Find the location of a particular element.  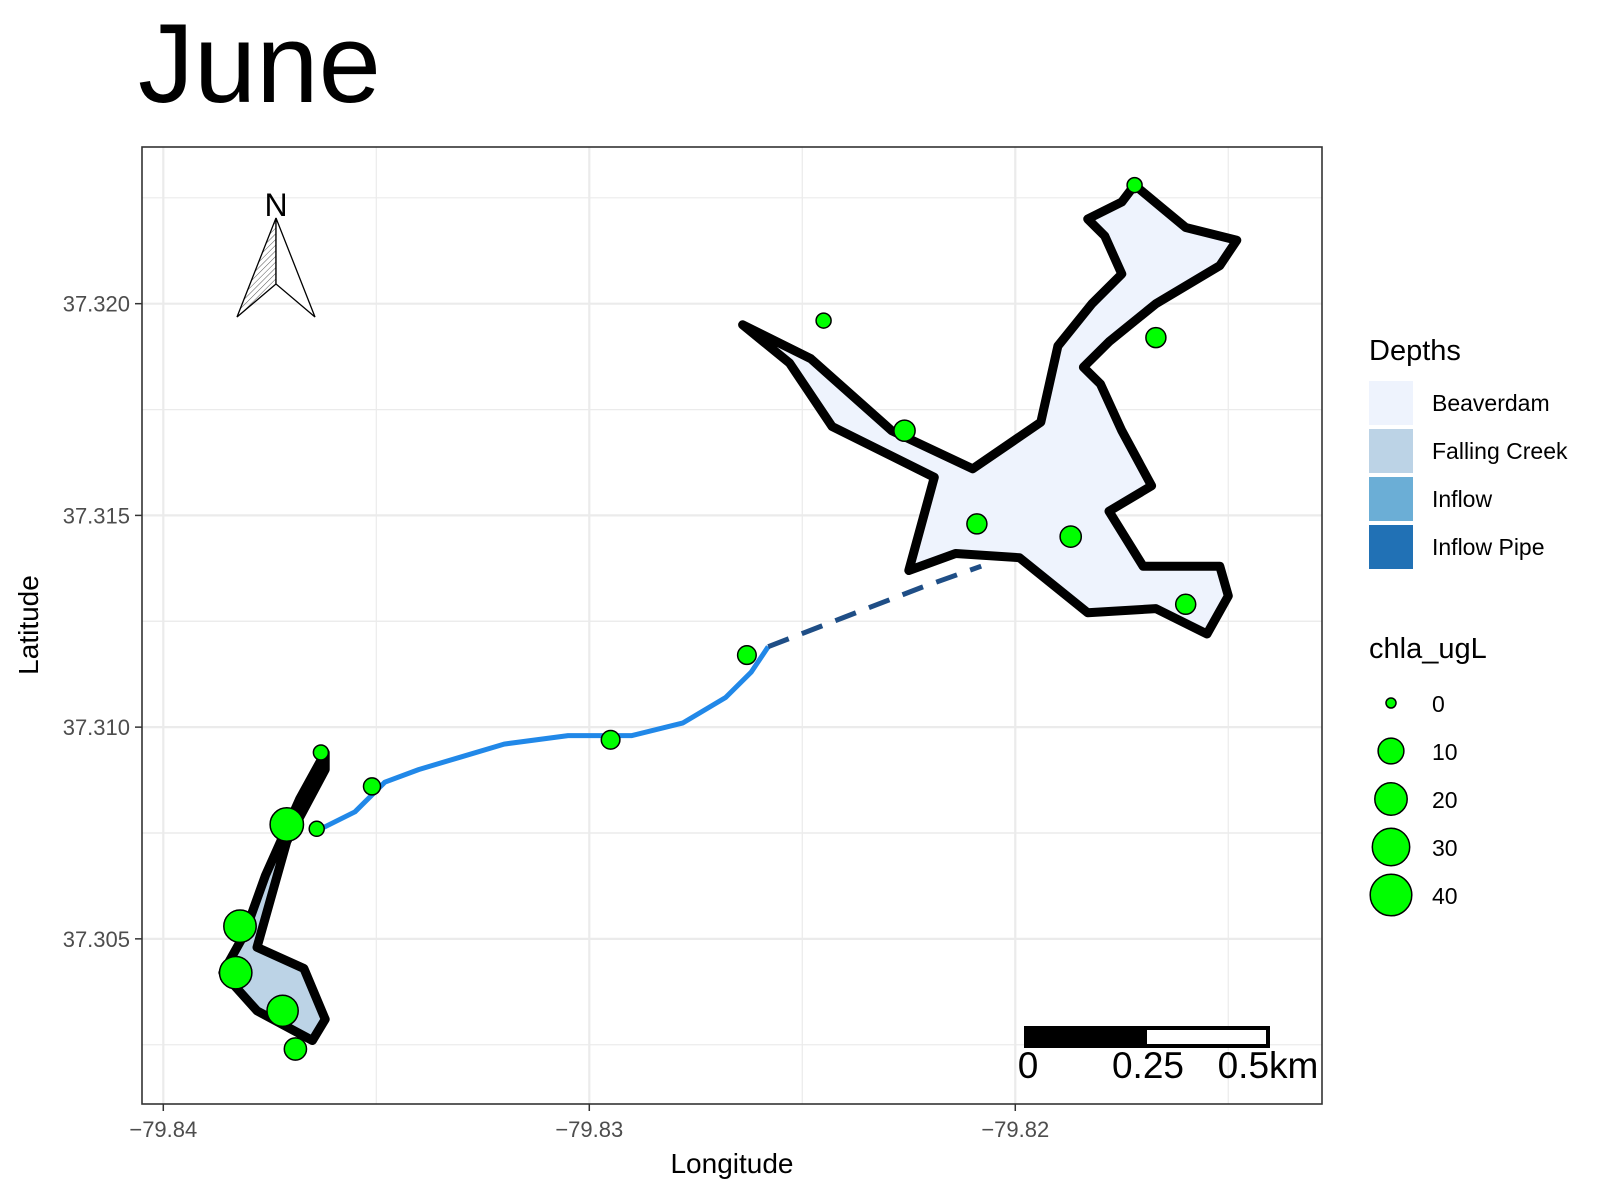

x-tick-label: −79.83 is located at coordinates (589, 1129).